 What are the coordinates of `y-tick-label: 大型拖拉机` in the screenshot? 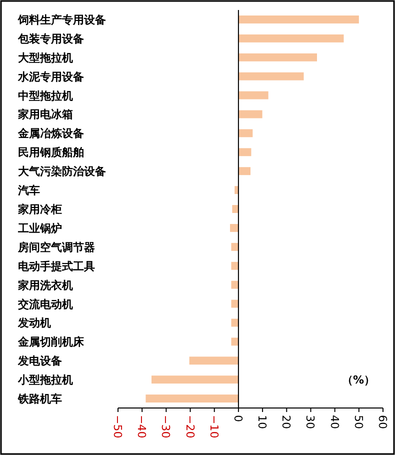 It's located at (45, 57).